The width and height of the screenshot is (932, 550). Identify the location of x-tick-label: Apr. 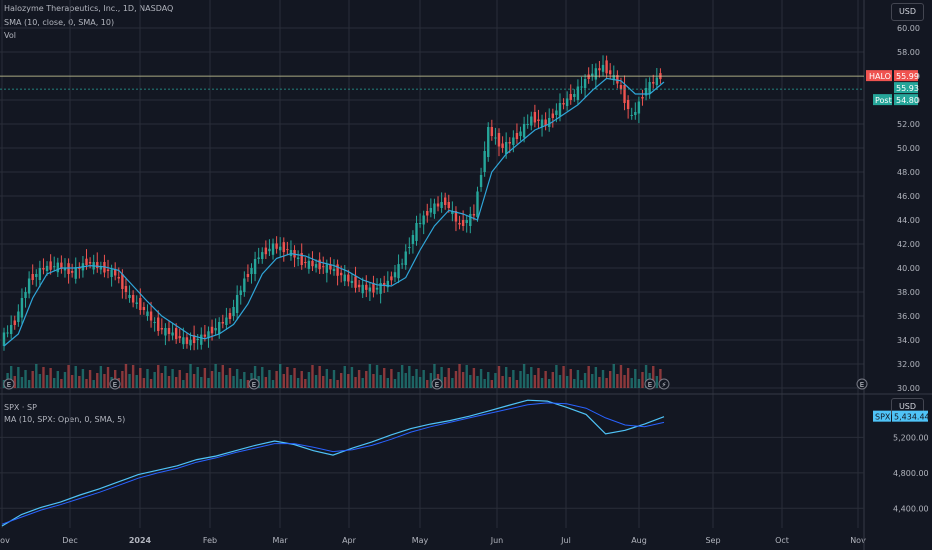
(349, 540).